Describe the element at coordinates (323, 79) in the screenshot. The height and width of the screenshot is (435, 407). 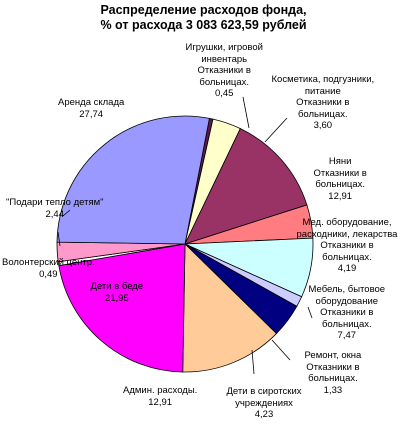
I see `slice-label-line: Косметика, подгузники,` at that location.